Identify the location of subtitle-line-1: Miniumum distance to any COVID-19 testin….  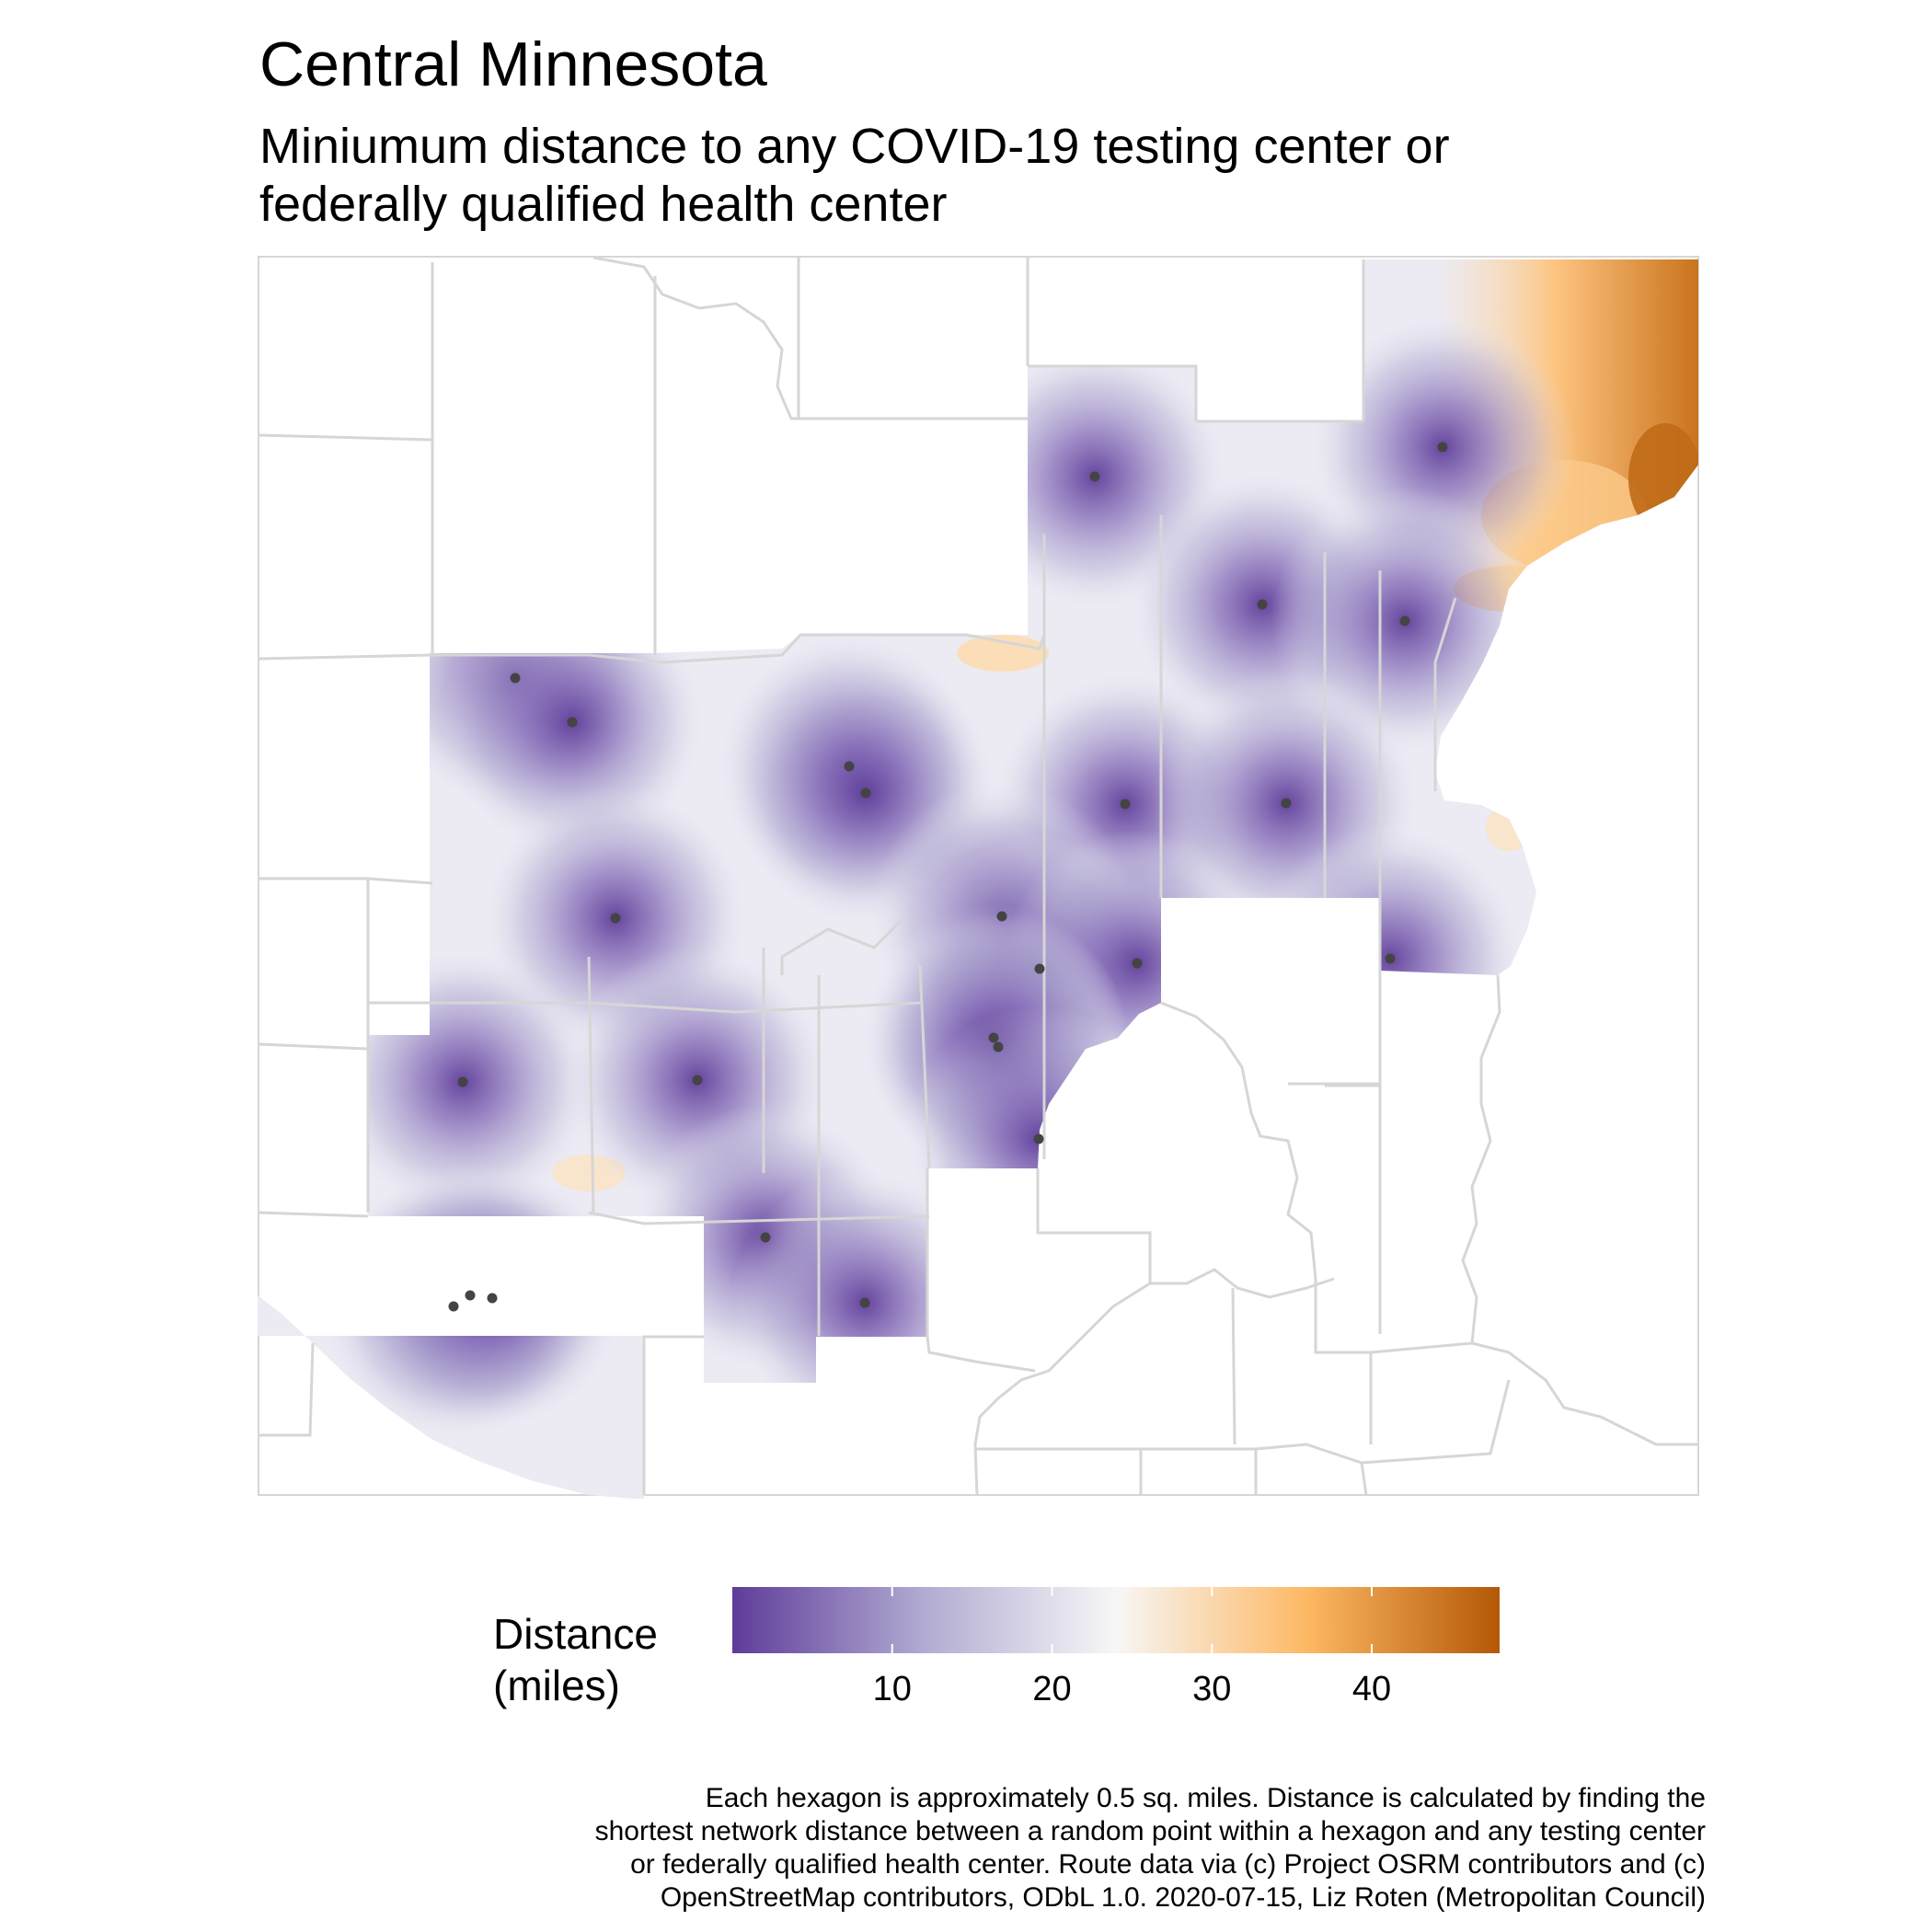
(854, 146).